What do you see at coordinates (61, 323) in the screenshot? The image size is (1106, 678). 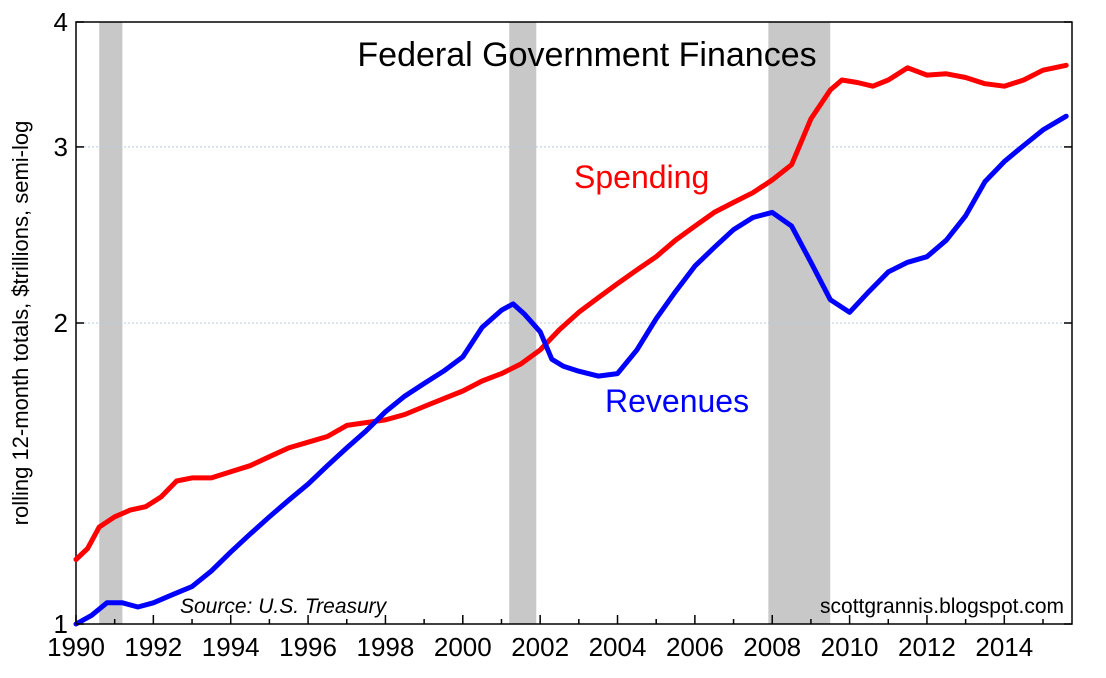 I see `y-tick-label: 2` at bounding box center [61, 323].